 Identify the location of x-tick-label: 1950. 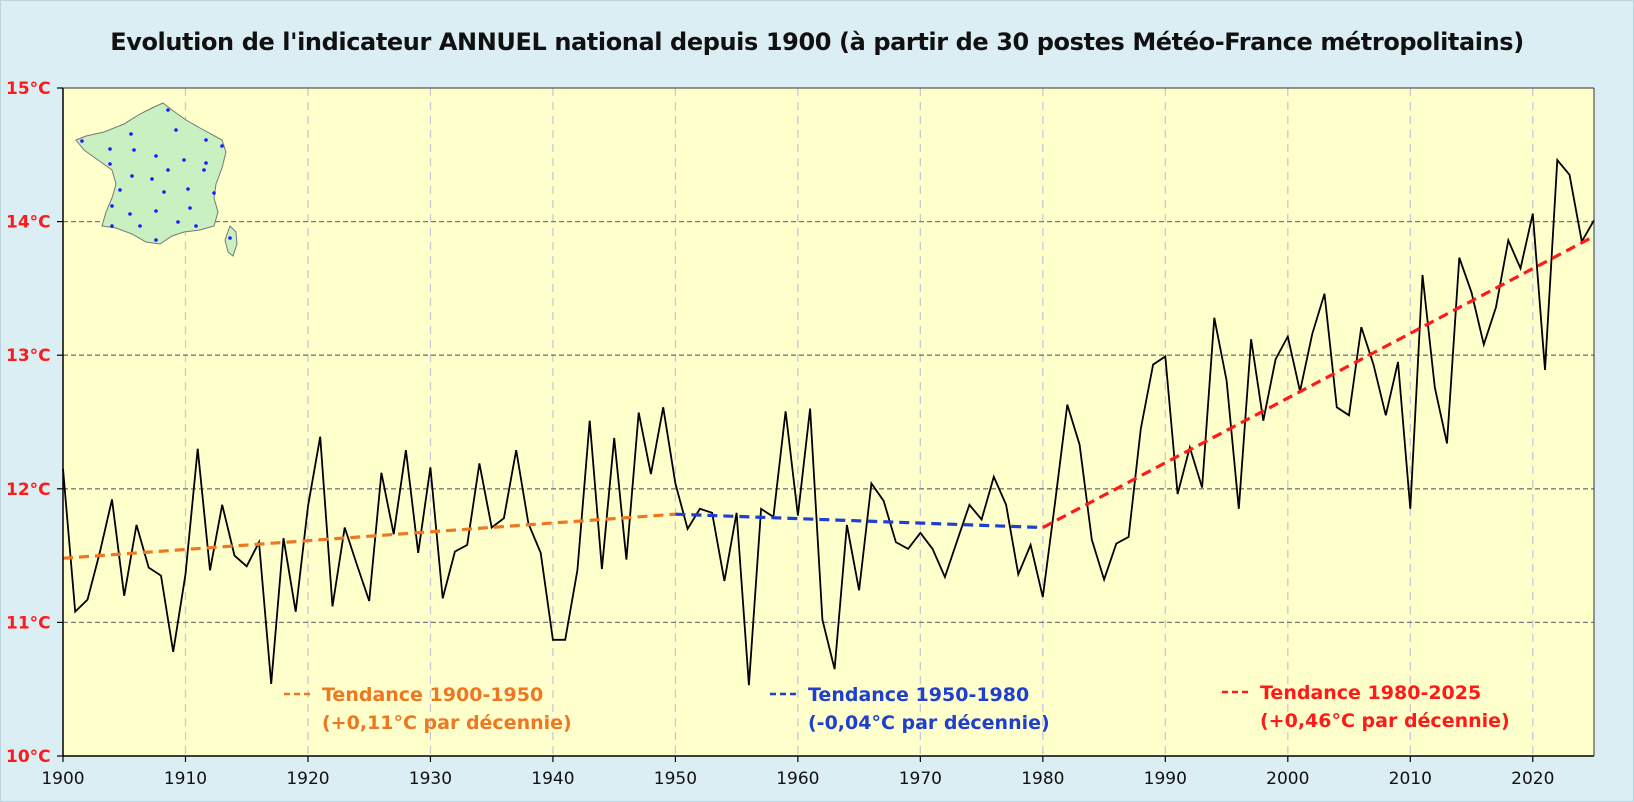
(675, 779).